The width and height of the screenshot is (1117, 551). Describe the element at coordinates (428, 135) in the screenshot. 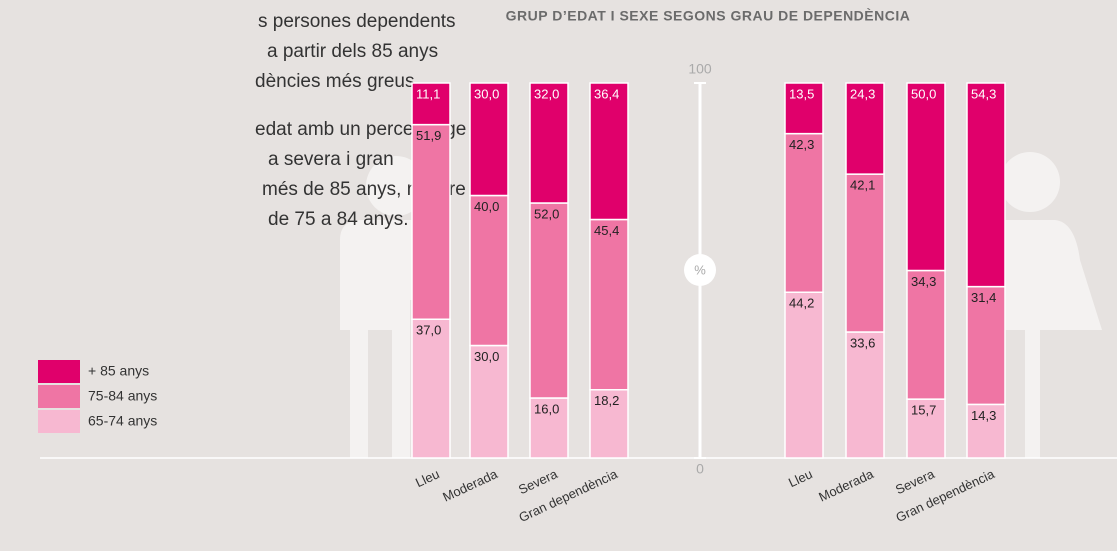

I see `value-label: 51,9` at that location.